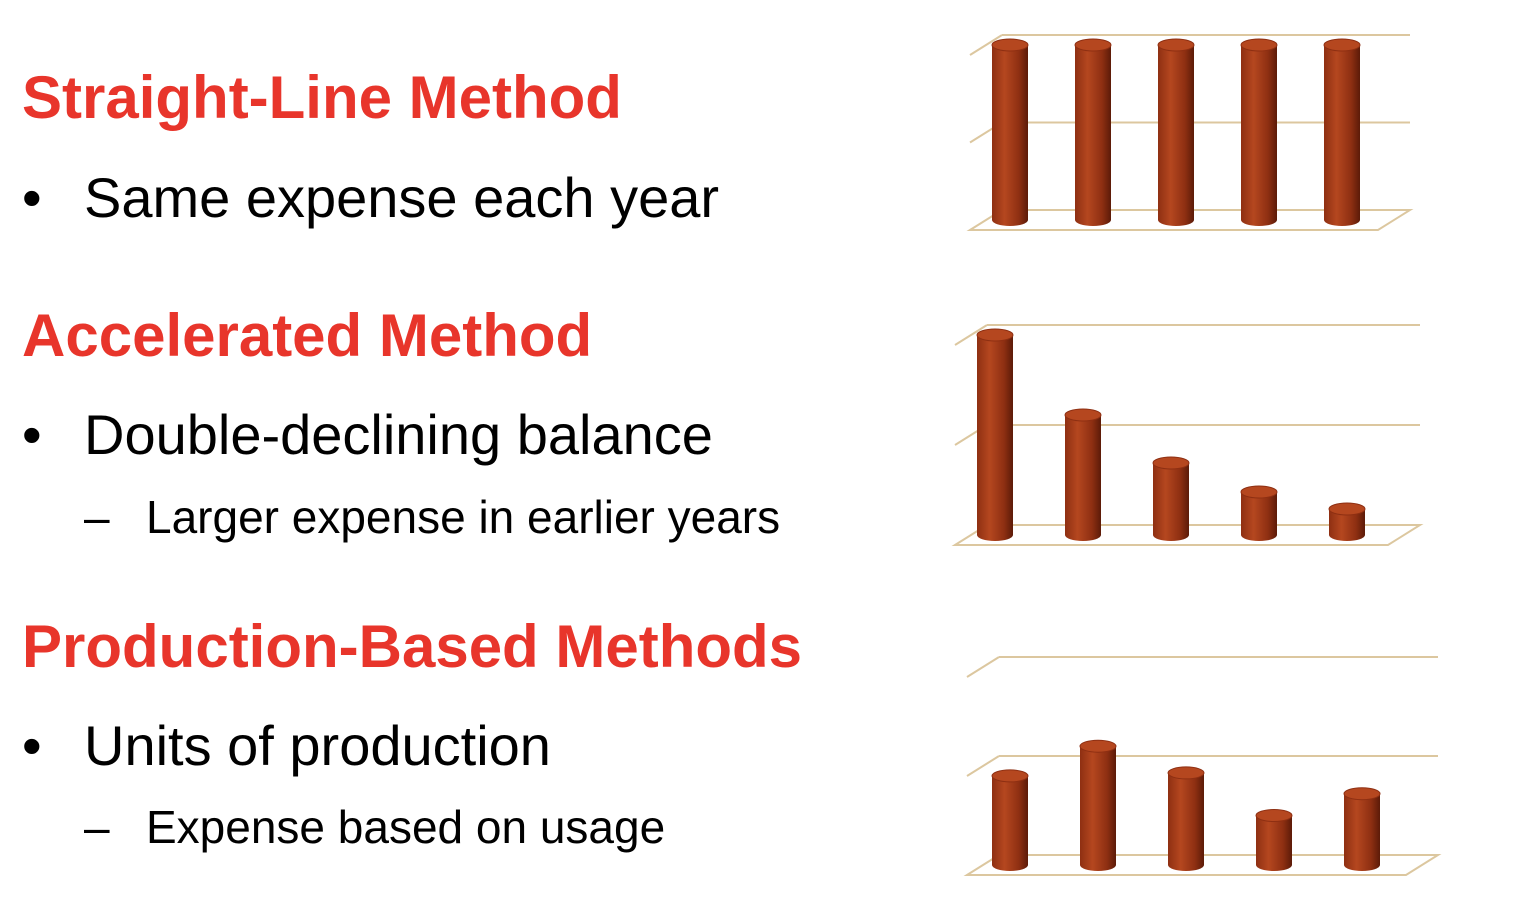 This screenshot has width=1516, height=904. I want to click on bullet-text: Double-declining balance, so click(398, 434).